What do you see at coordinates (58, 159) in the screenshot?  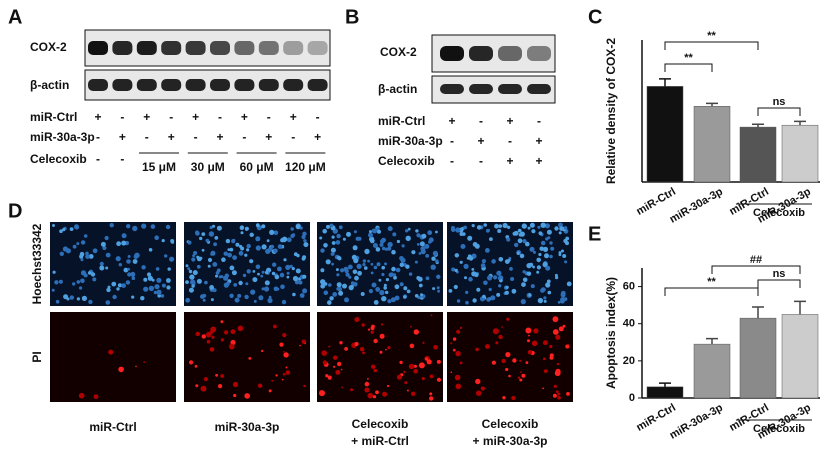 I see `condition-label: Celecoxib` at bounding box center [58, 159].